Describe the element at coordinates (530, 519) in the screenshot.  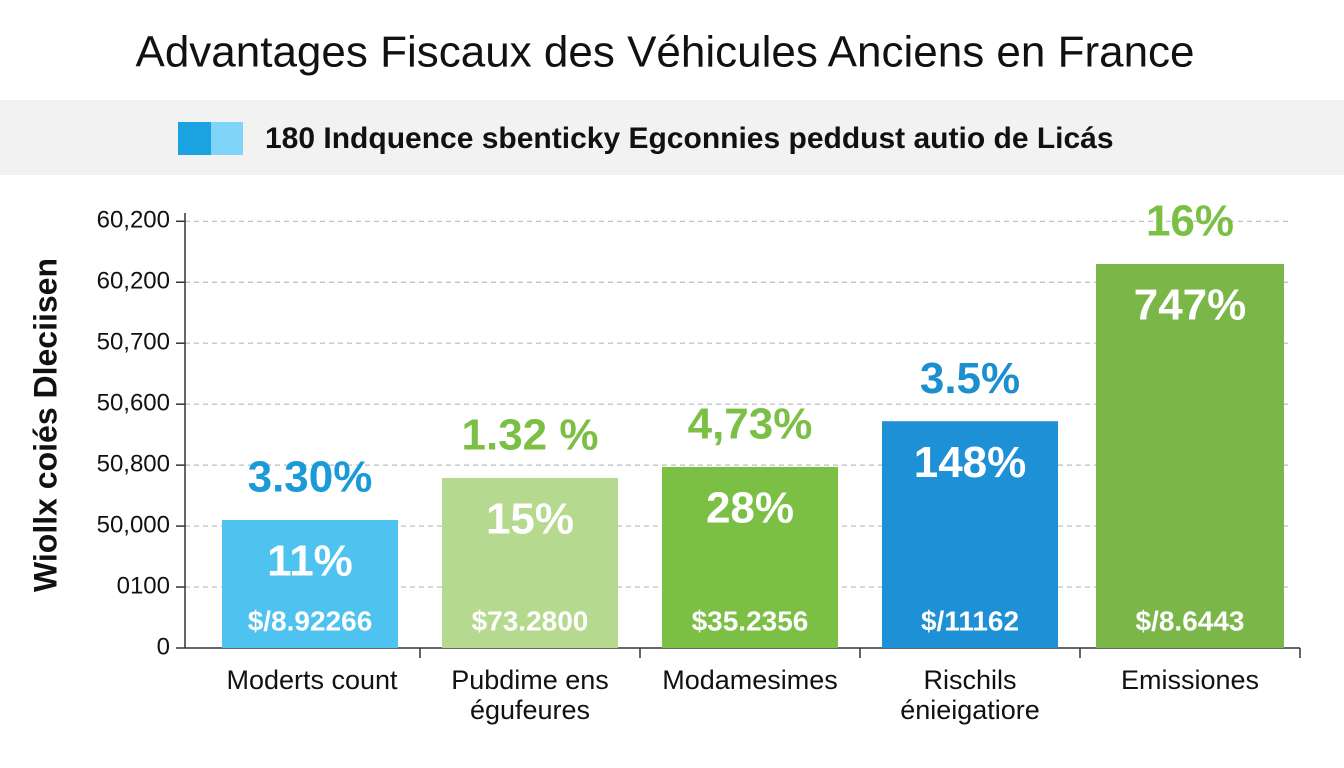
I see `inner-label: 15%` at that location.